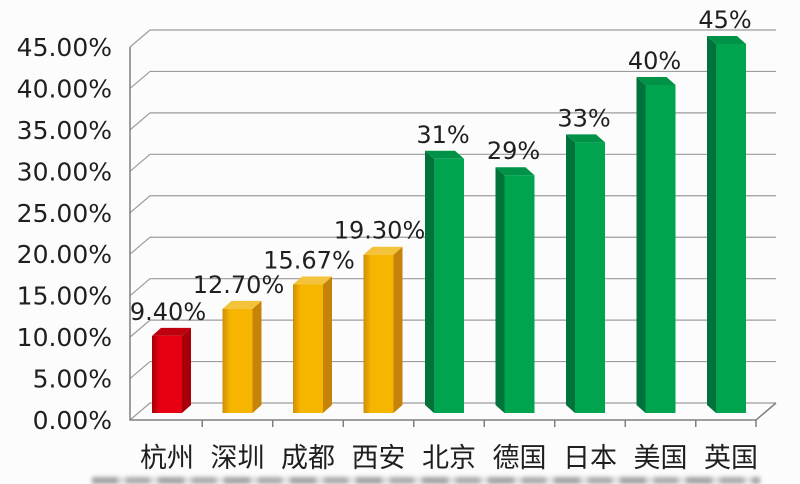  I want to click on y-tick-label: 40.00%, so click(64, 88).